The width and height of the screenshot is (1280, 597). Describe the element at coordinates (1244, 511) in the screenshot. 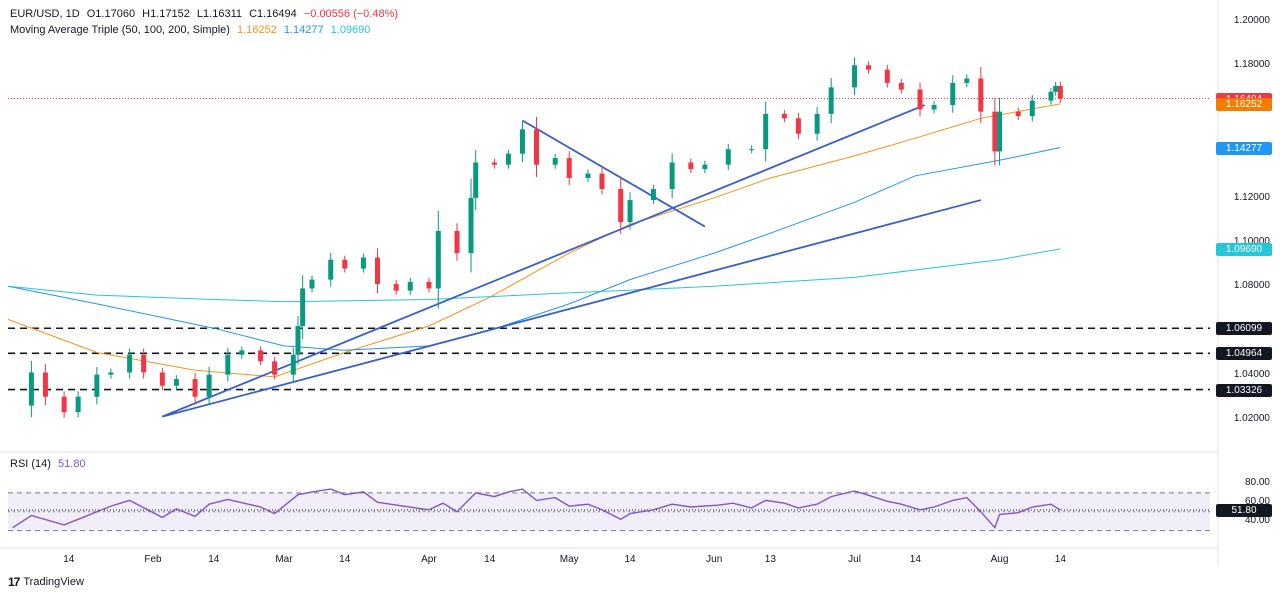

I see `rsi-current-tag: 51.80` at that location.